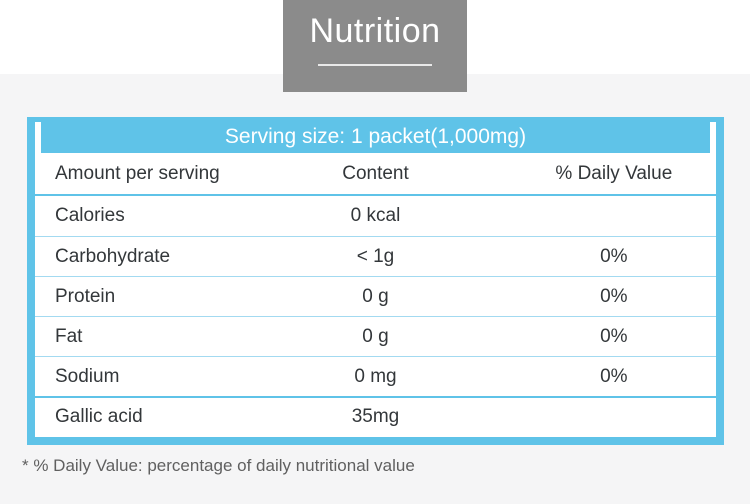  I want to click on table-row-calories: Calories 0 kcal, so click(375, 216).